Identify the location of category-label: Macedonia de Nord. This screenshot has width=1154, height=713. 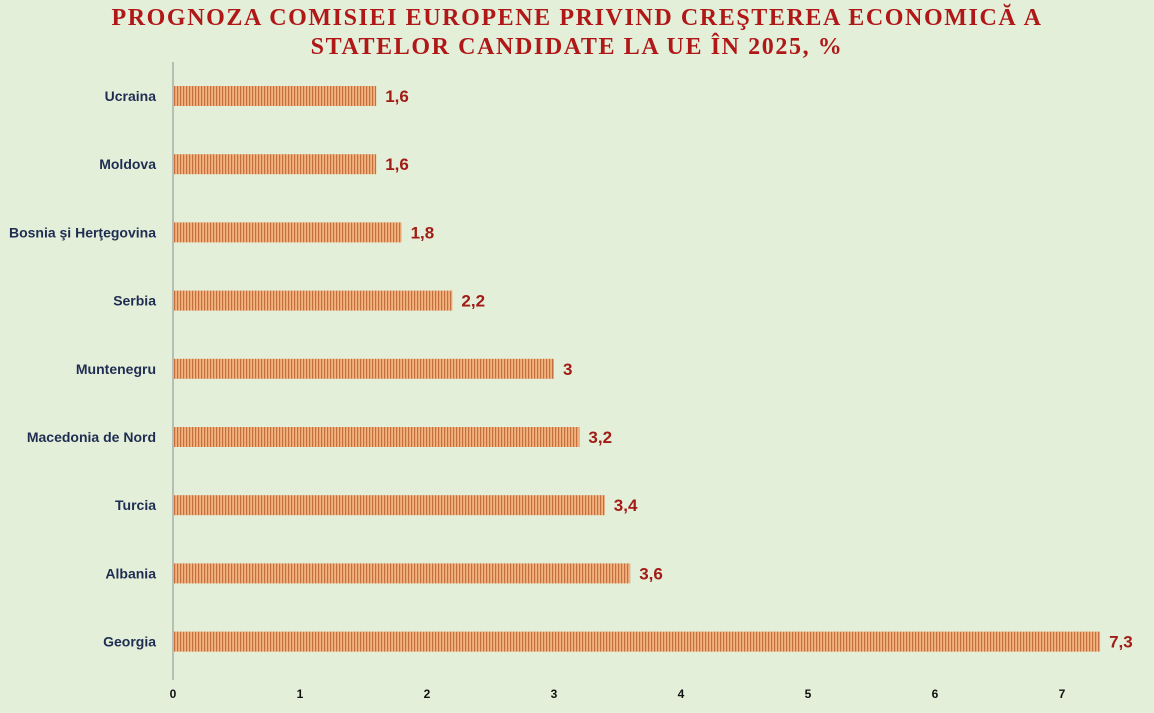
(91, 437).